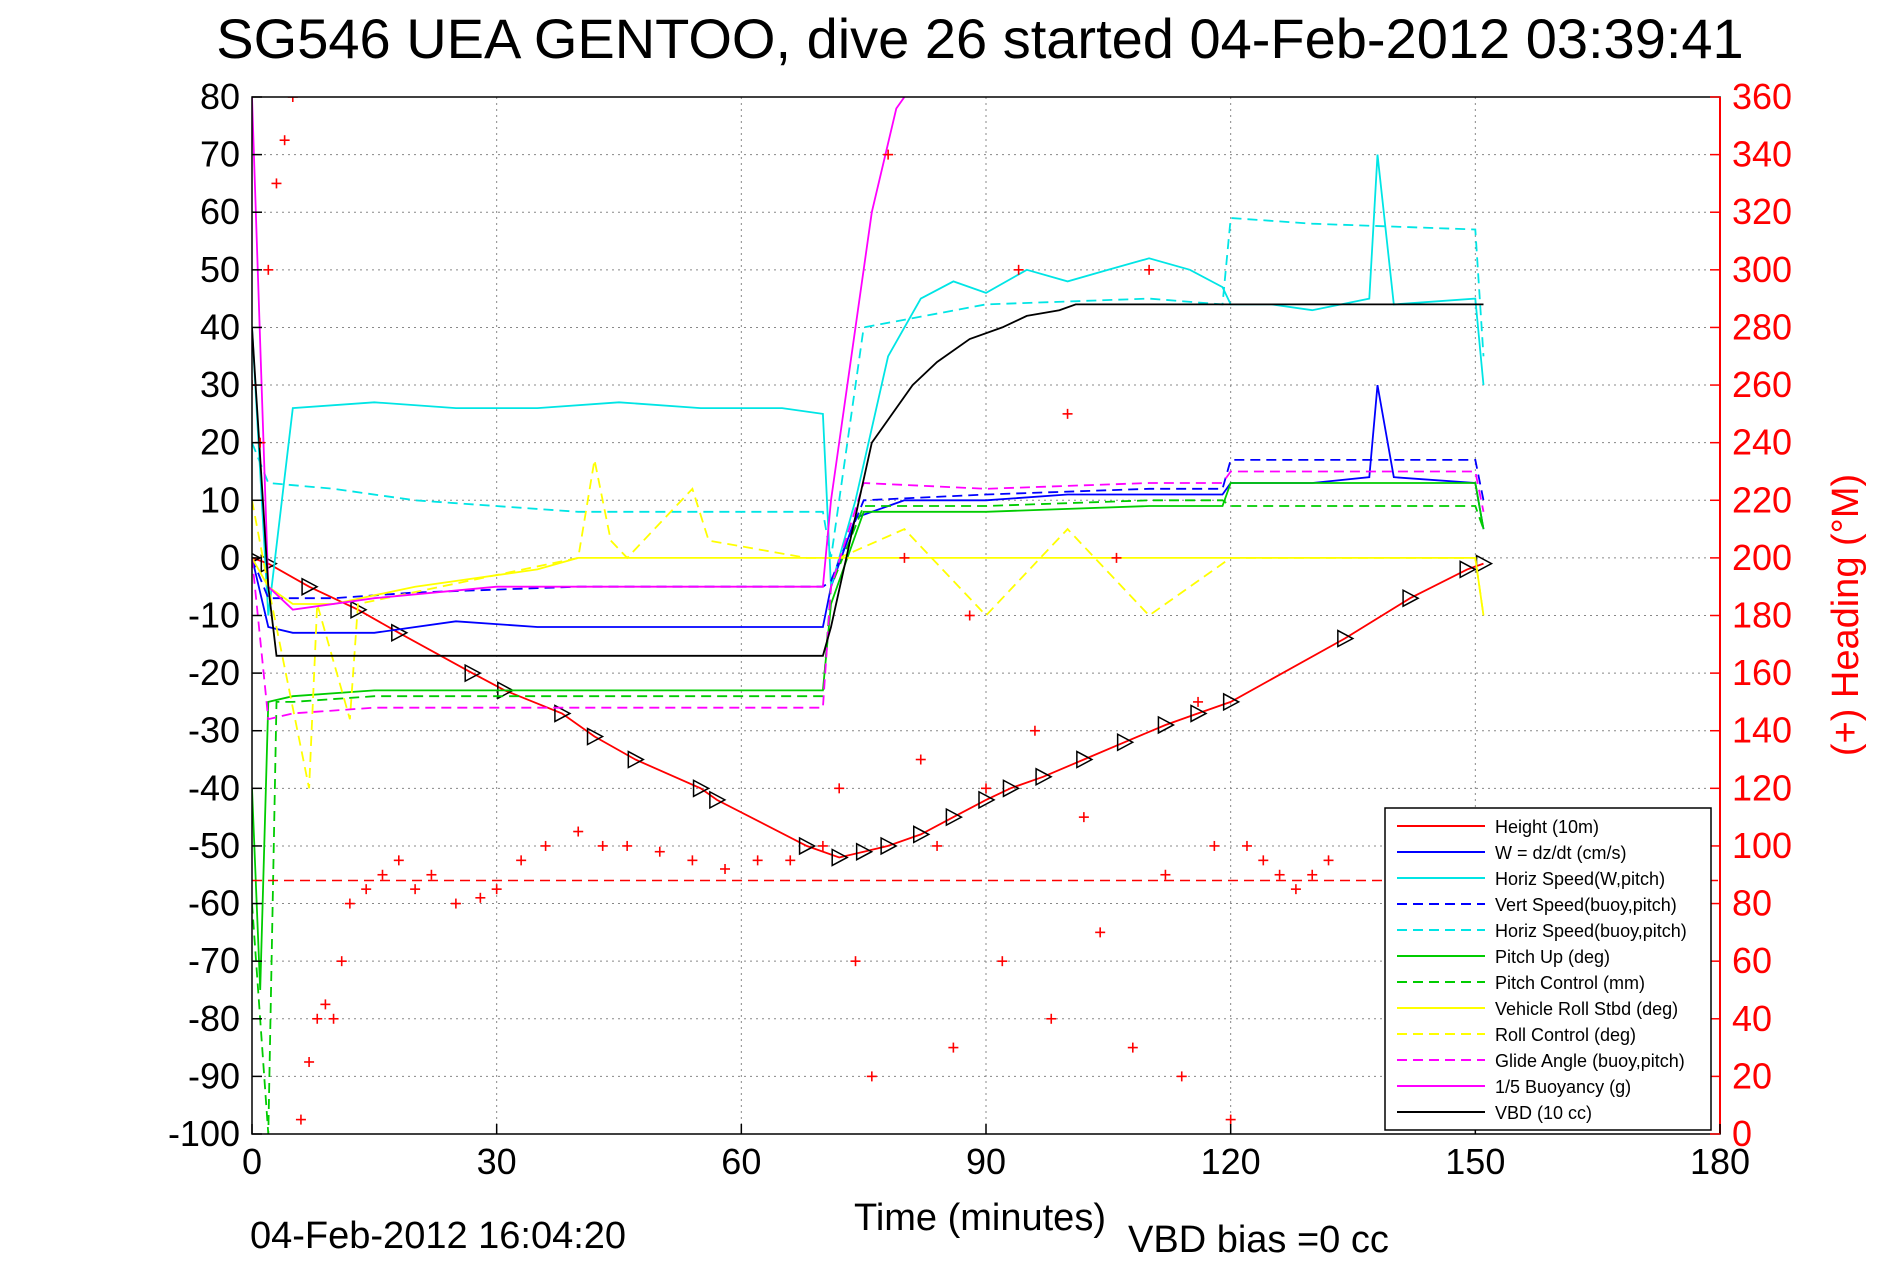  What do you see at coordinates (214, 730) in the screenshot?
I see `y-tick-label: -30` at bounding box center [214, 730].